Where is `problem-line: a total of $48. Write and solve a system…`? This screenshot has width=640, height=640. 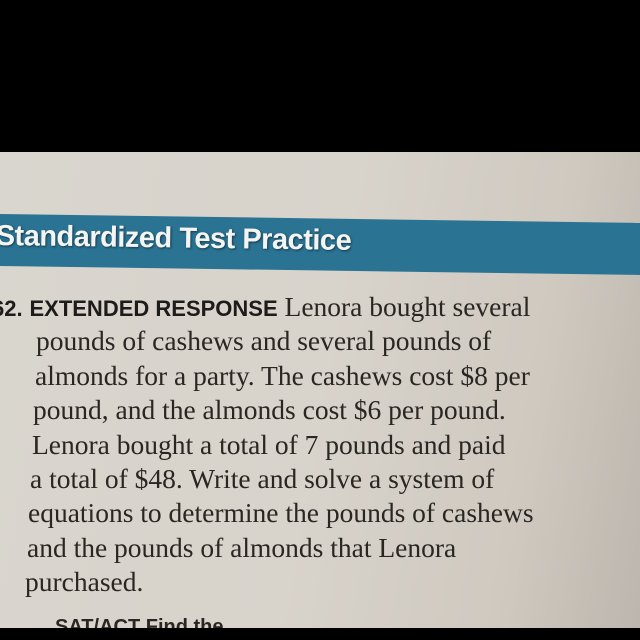 problem-line: a total of $48. Write and solve a system… is located at coordinates (262, 478).